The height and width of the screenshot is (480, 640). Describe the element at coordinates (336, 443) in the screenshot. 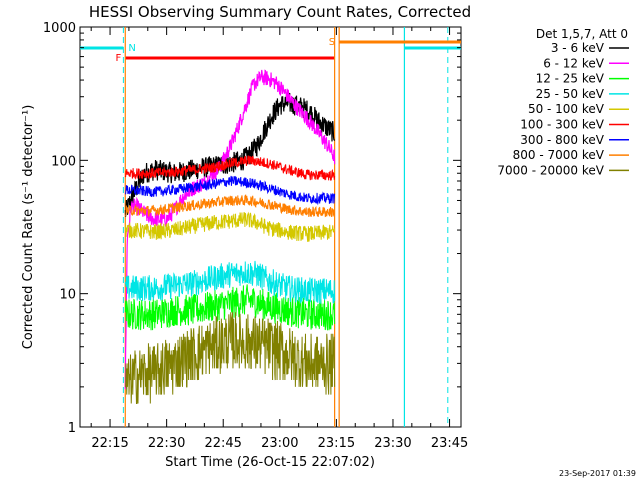

I see `x-tick-label: 23:15` at that location.